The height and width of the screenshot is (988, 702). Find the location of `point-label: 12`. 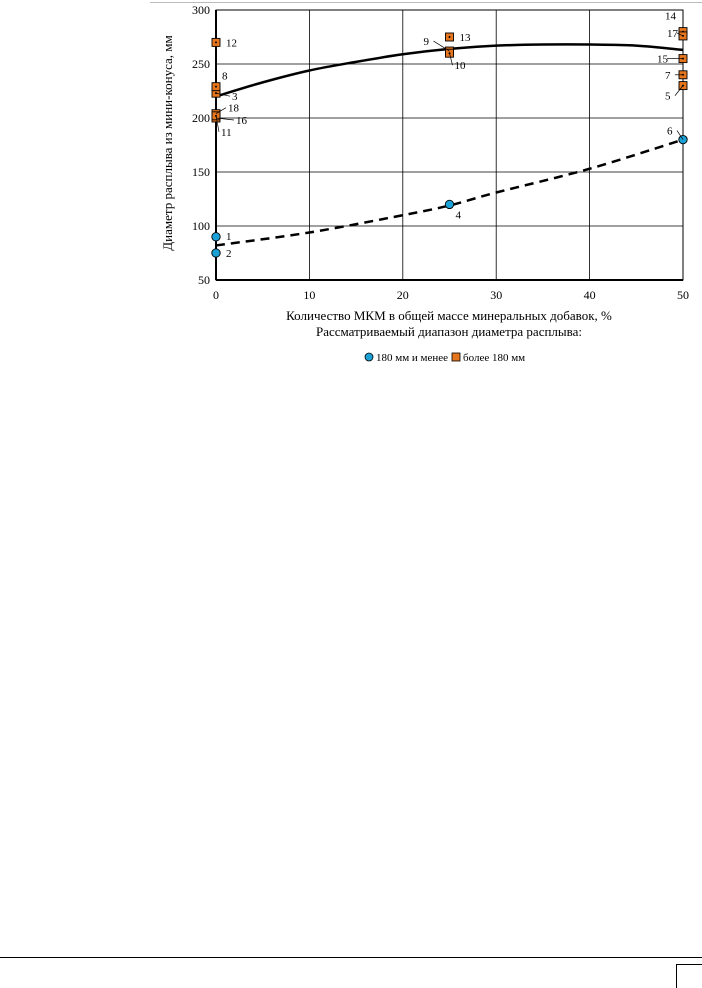

point-label: 12 is located at coordinates (231, 43).